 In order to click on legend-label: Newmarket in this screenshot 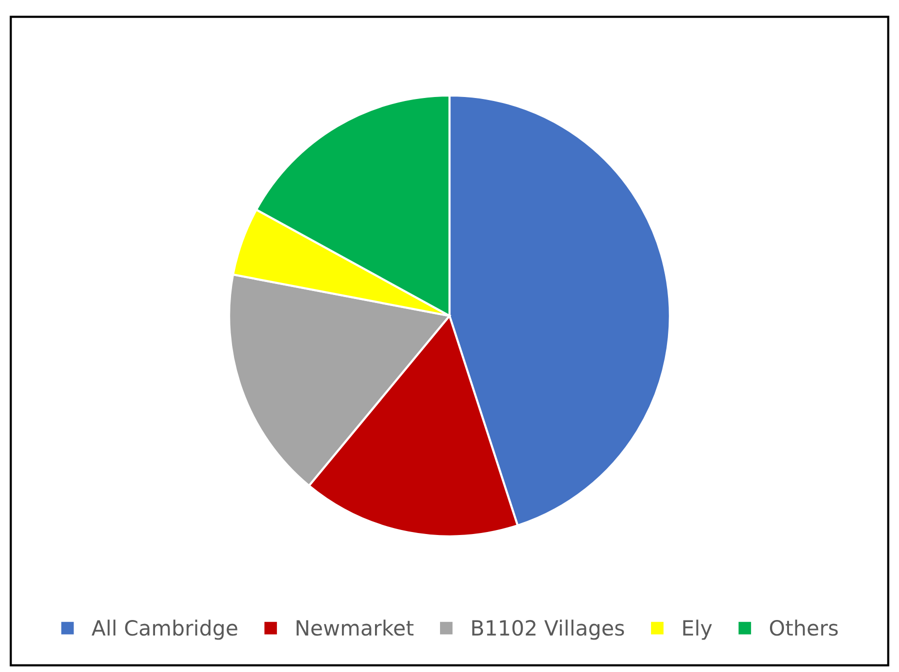, I will do `click(355, 628)`.